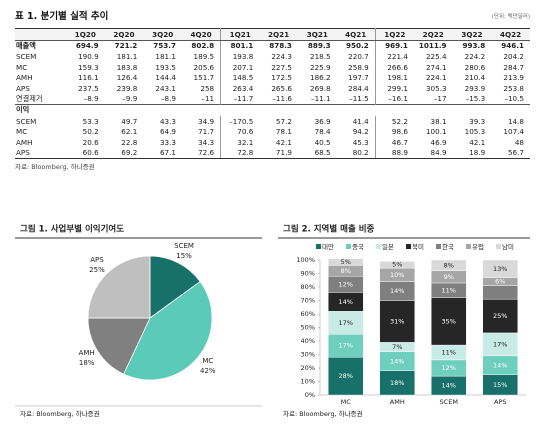 This screenshot has width=539, height=426. What do you see at coordinates (513, 78) in the screenshot?
I see `cell: 213.9` at bounding box center [513, 78].